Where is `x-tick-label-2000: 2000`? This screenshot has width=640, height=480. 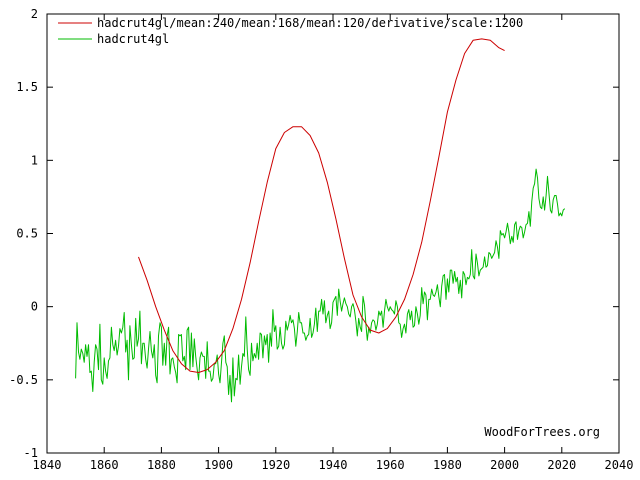
x-tick-label-2000: 2000 is located at coordinates (504, 465).